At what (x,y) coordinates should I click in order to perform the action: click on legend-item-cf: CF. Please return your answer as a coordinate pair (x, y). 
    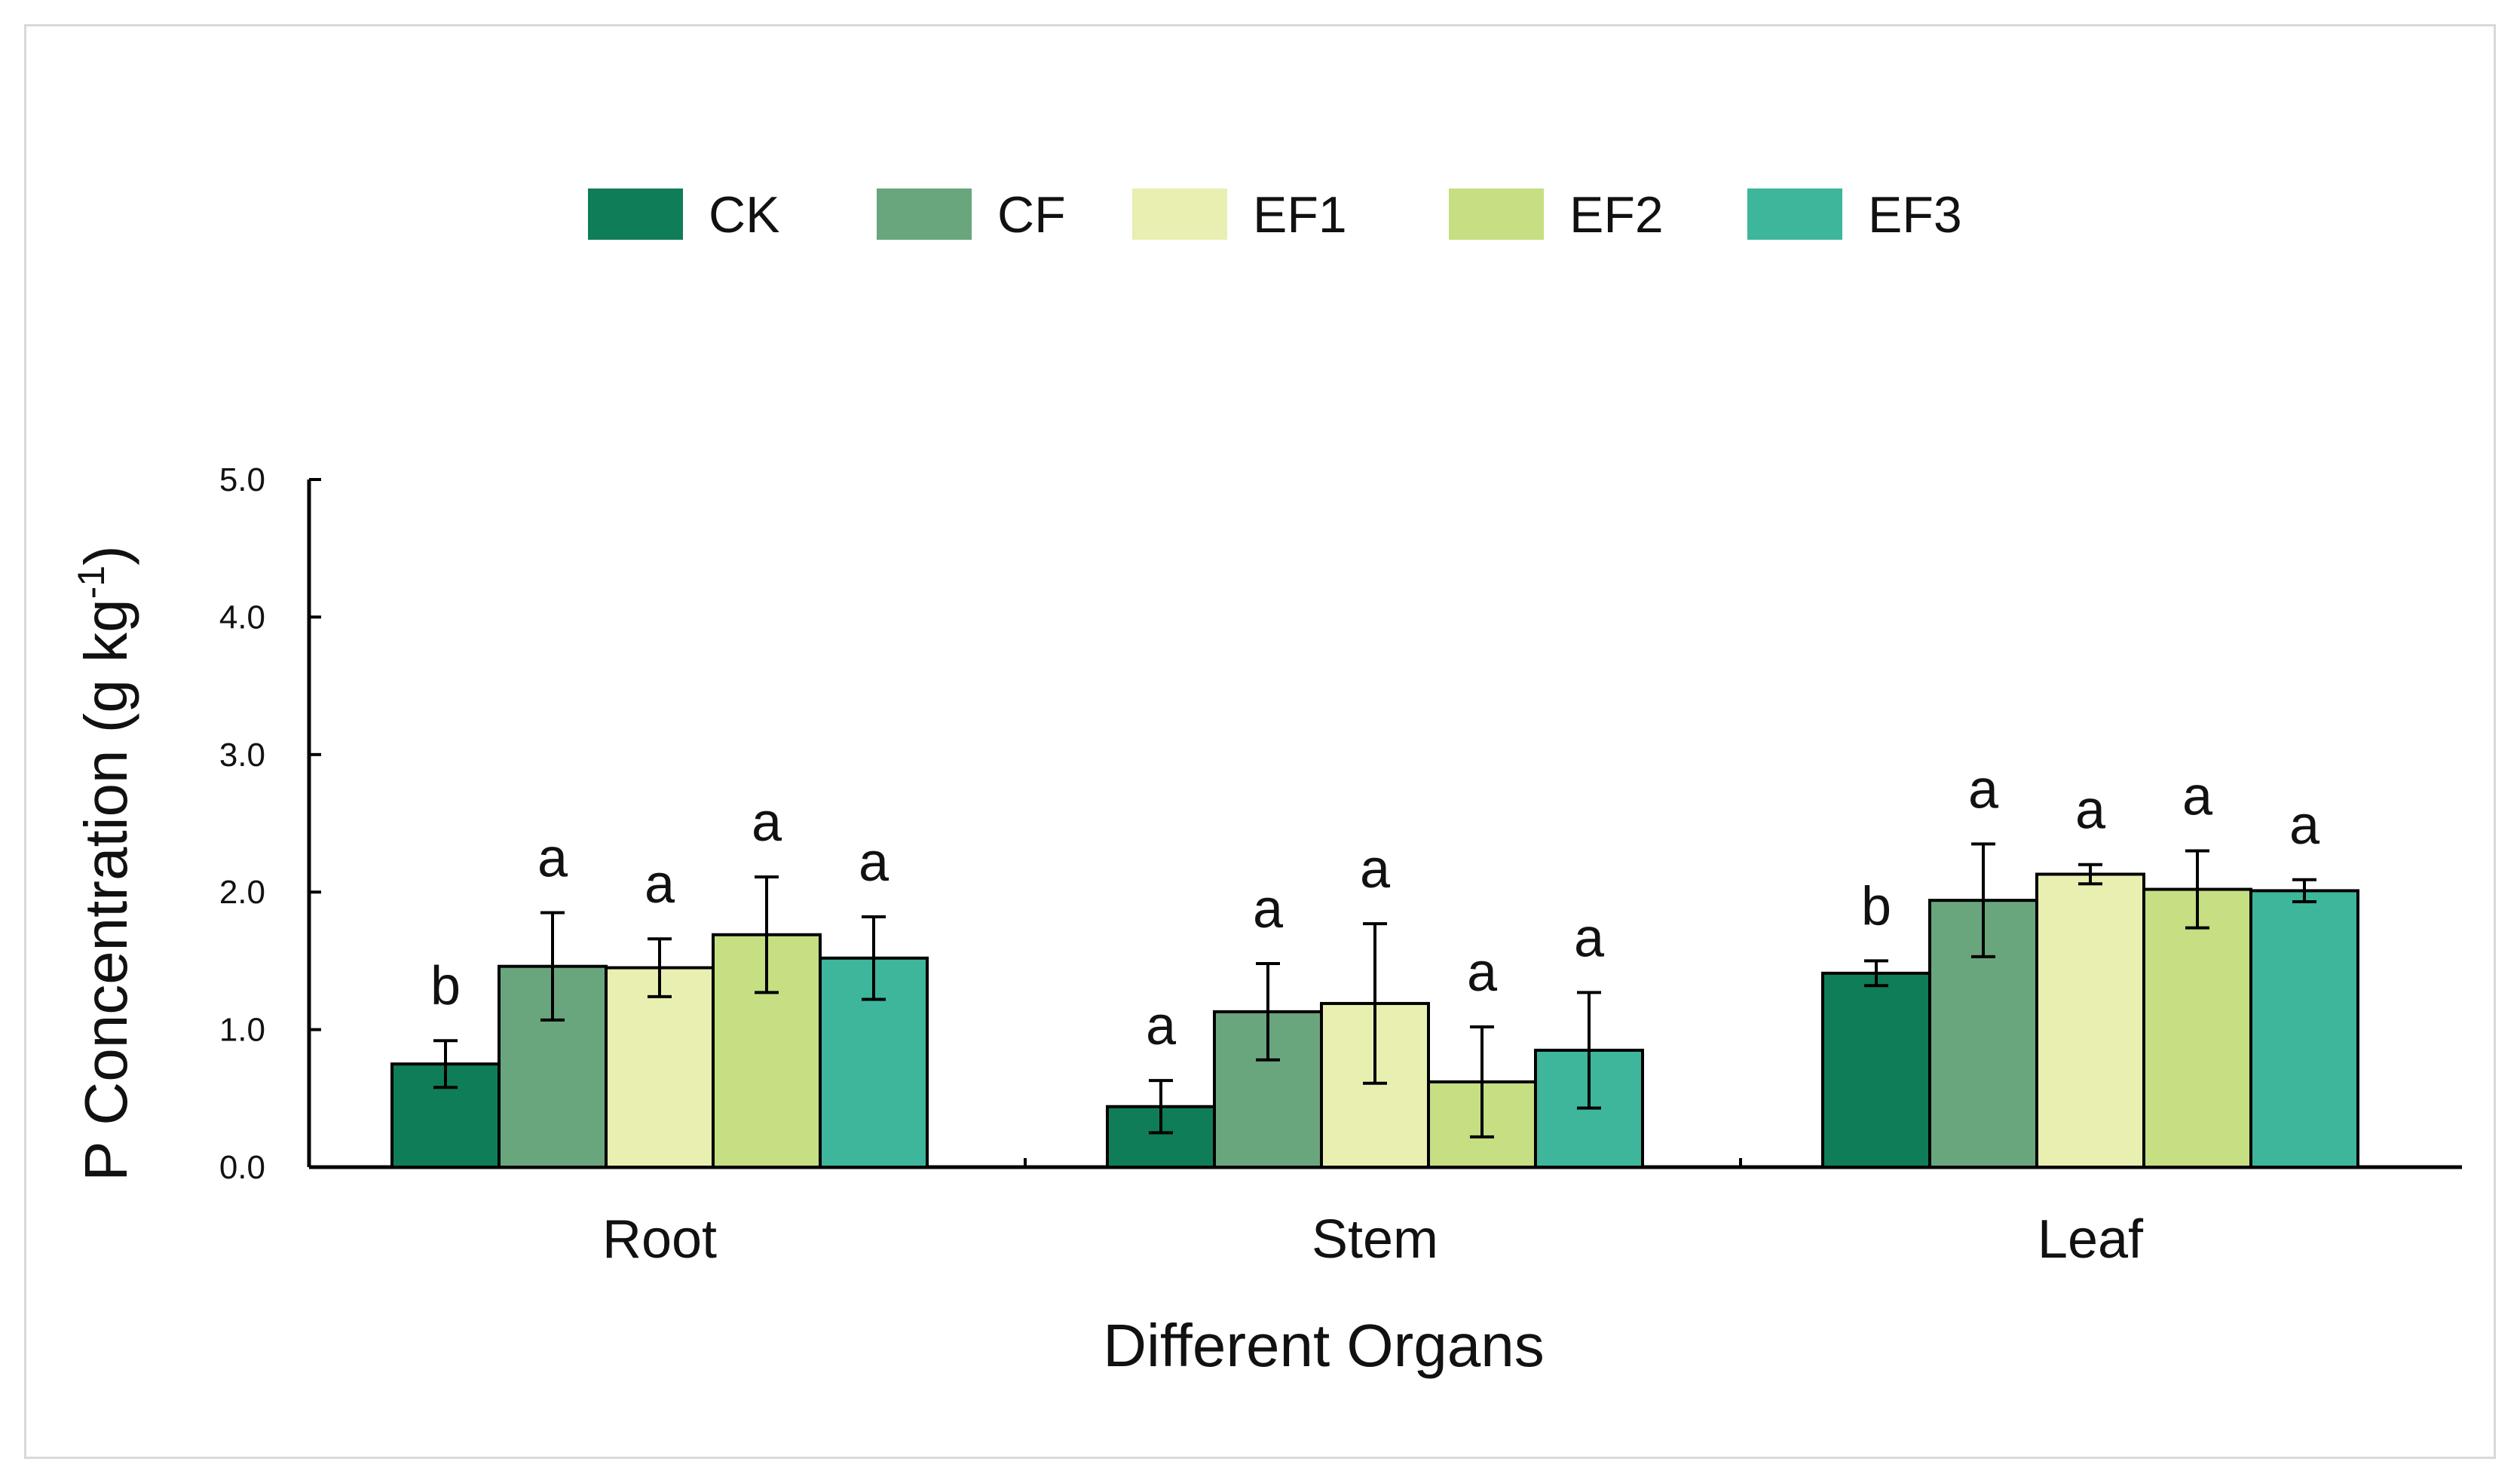
    Looking at the image, I should click on (971, 215).